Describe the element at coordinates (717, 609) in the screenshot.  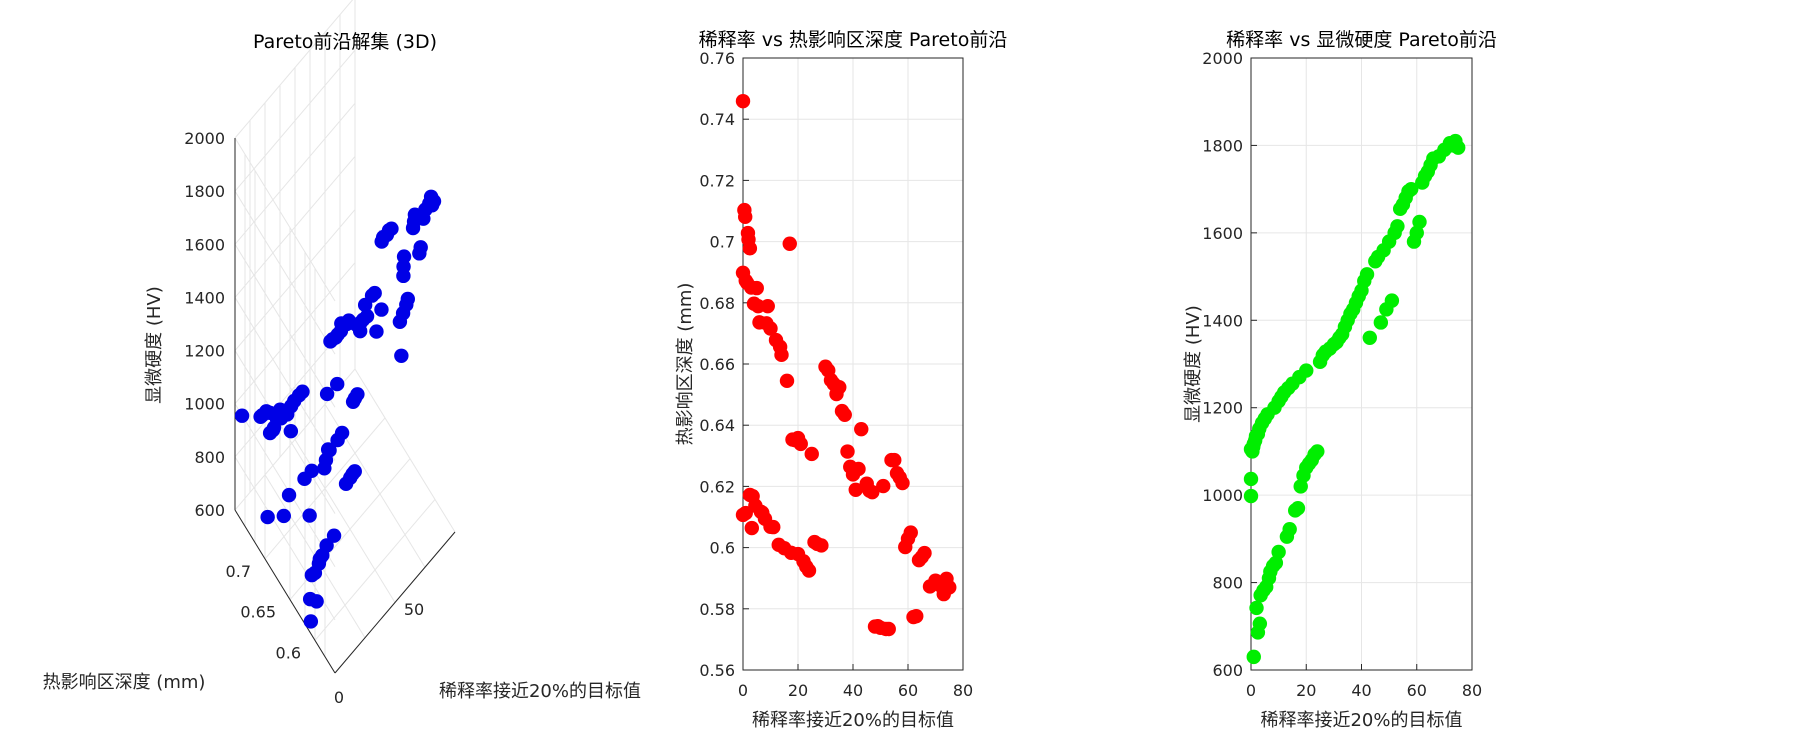
I see `y-tick-label: 0.58` at that location.